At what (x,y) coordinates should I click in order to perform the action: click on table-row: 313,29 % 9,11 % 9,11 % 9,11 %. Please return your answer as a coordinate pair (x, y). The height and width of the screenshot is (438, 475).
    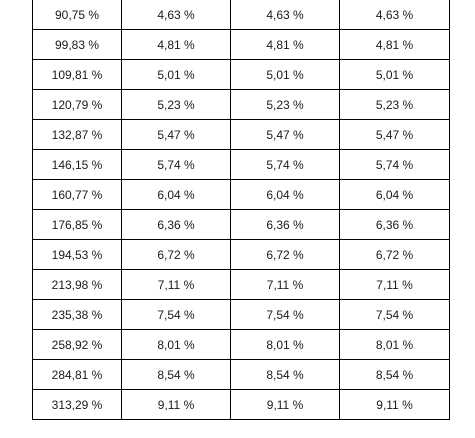
    Looking at the image, I should click on (241, 404).